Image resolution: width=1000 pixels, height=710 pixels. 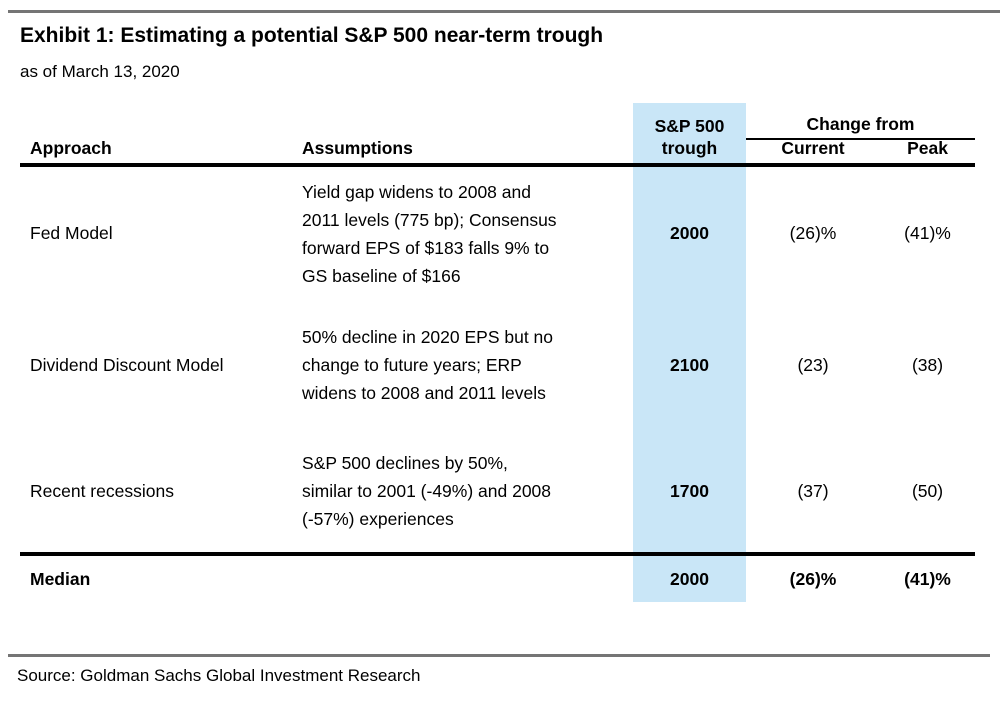 What do you see at coordinates (467, 152) in the screenshot?
I see `col-header-assumptions: Assumptions` at bounding box center [467, 152].